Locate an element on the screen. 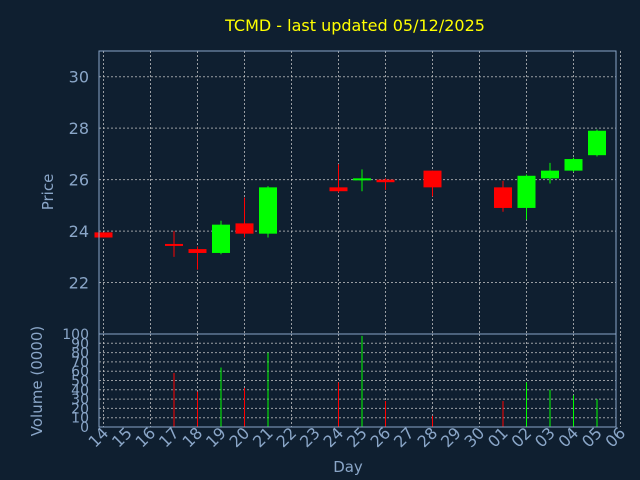  price-tick-label: 22 is located at coordinates (79, 283).